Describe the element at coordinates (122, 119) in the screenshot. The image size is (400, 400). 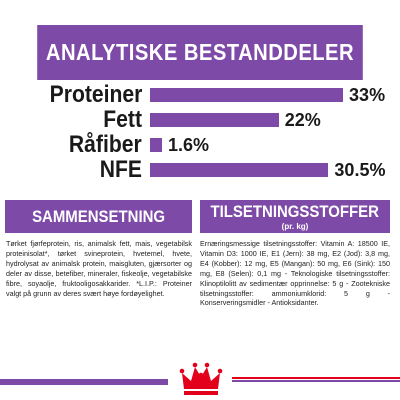
I see `analysis-label: Fett` at that location.